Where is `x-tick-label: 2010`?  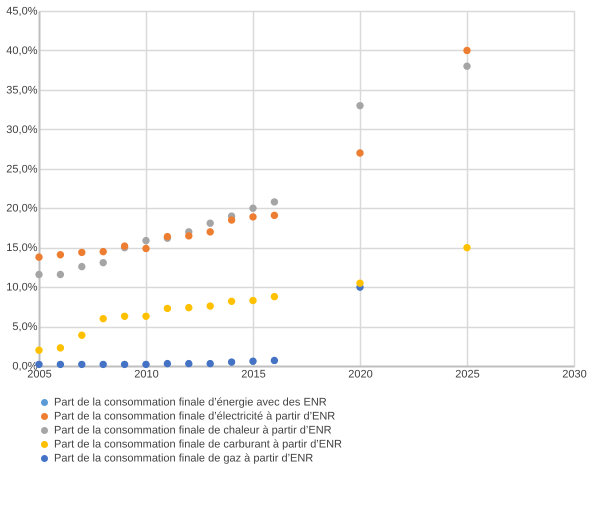
x-tick-label: 2010 is located at coordinates (146, 374).